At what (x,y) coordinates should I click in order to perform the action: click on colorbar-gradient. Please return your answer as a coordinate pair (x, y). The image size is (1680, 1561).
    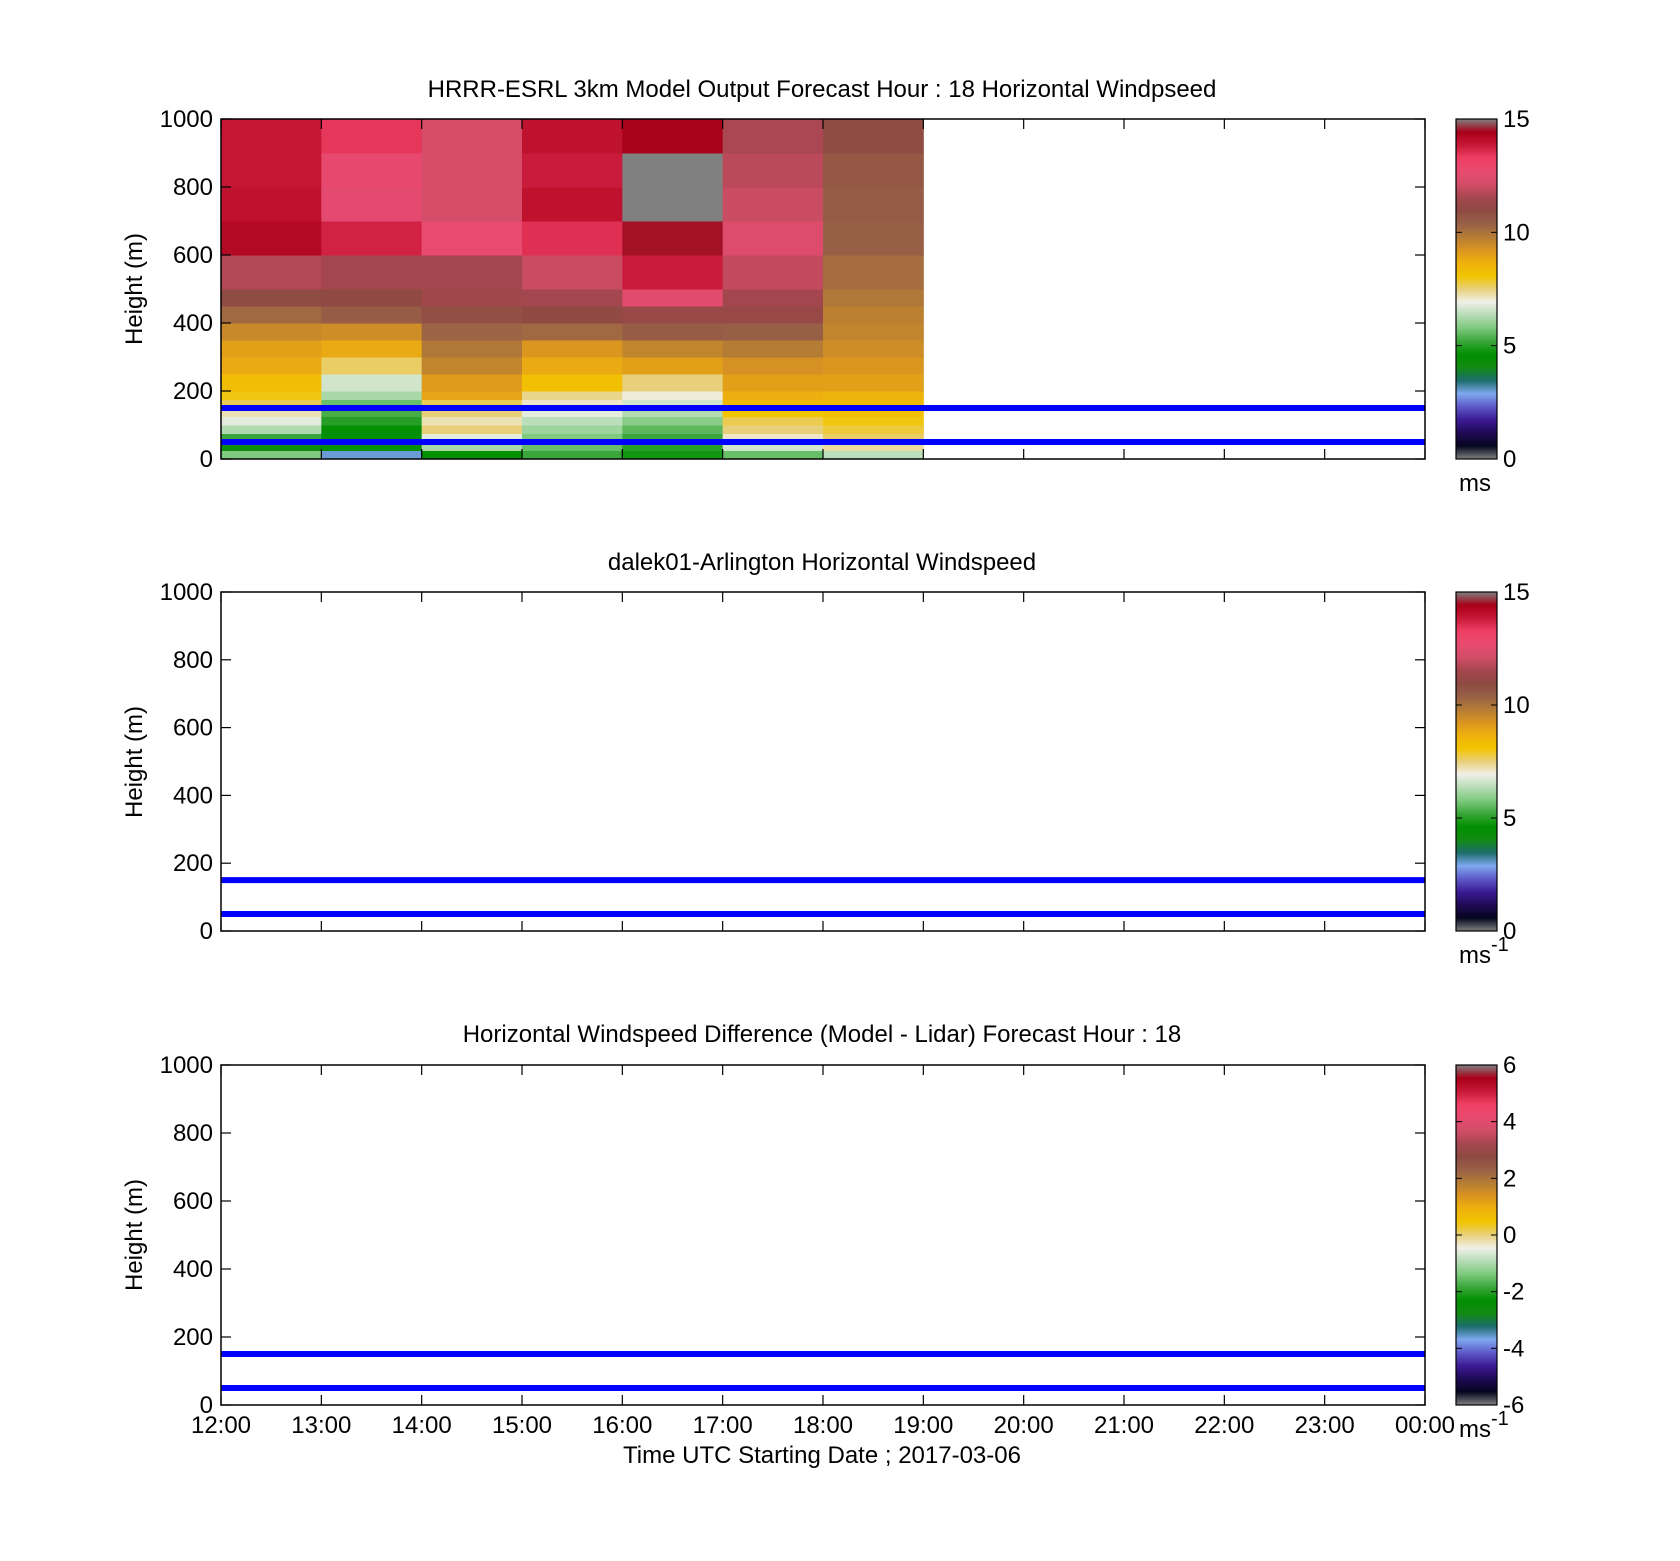
    Looking at the image, I should click on (1476, 1235).